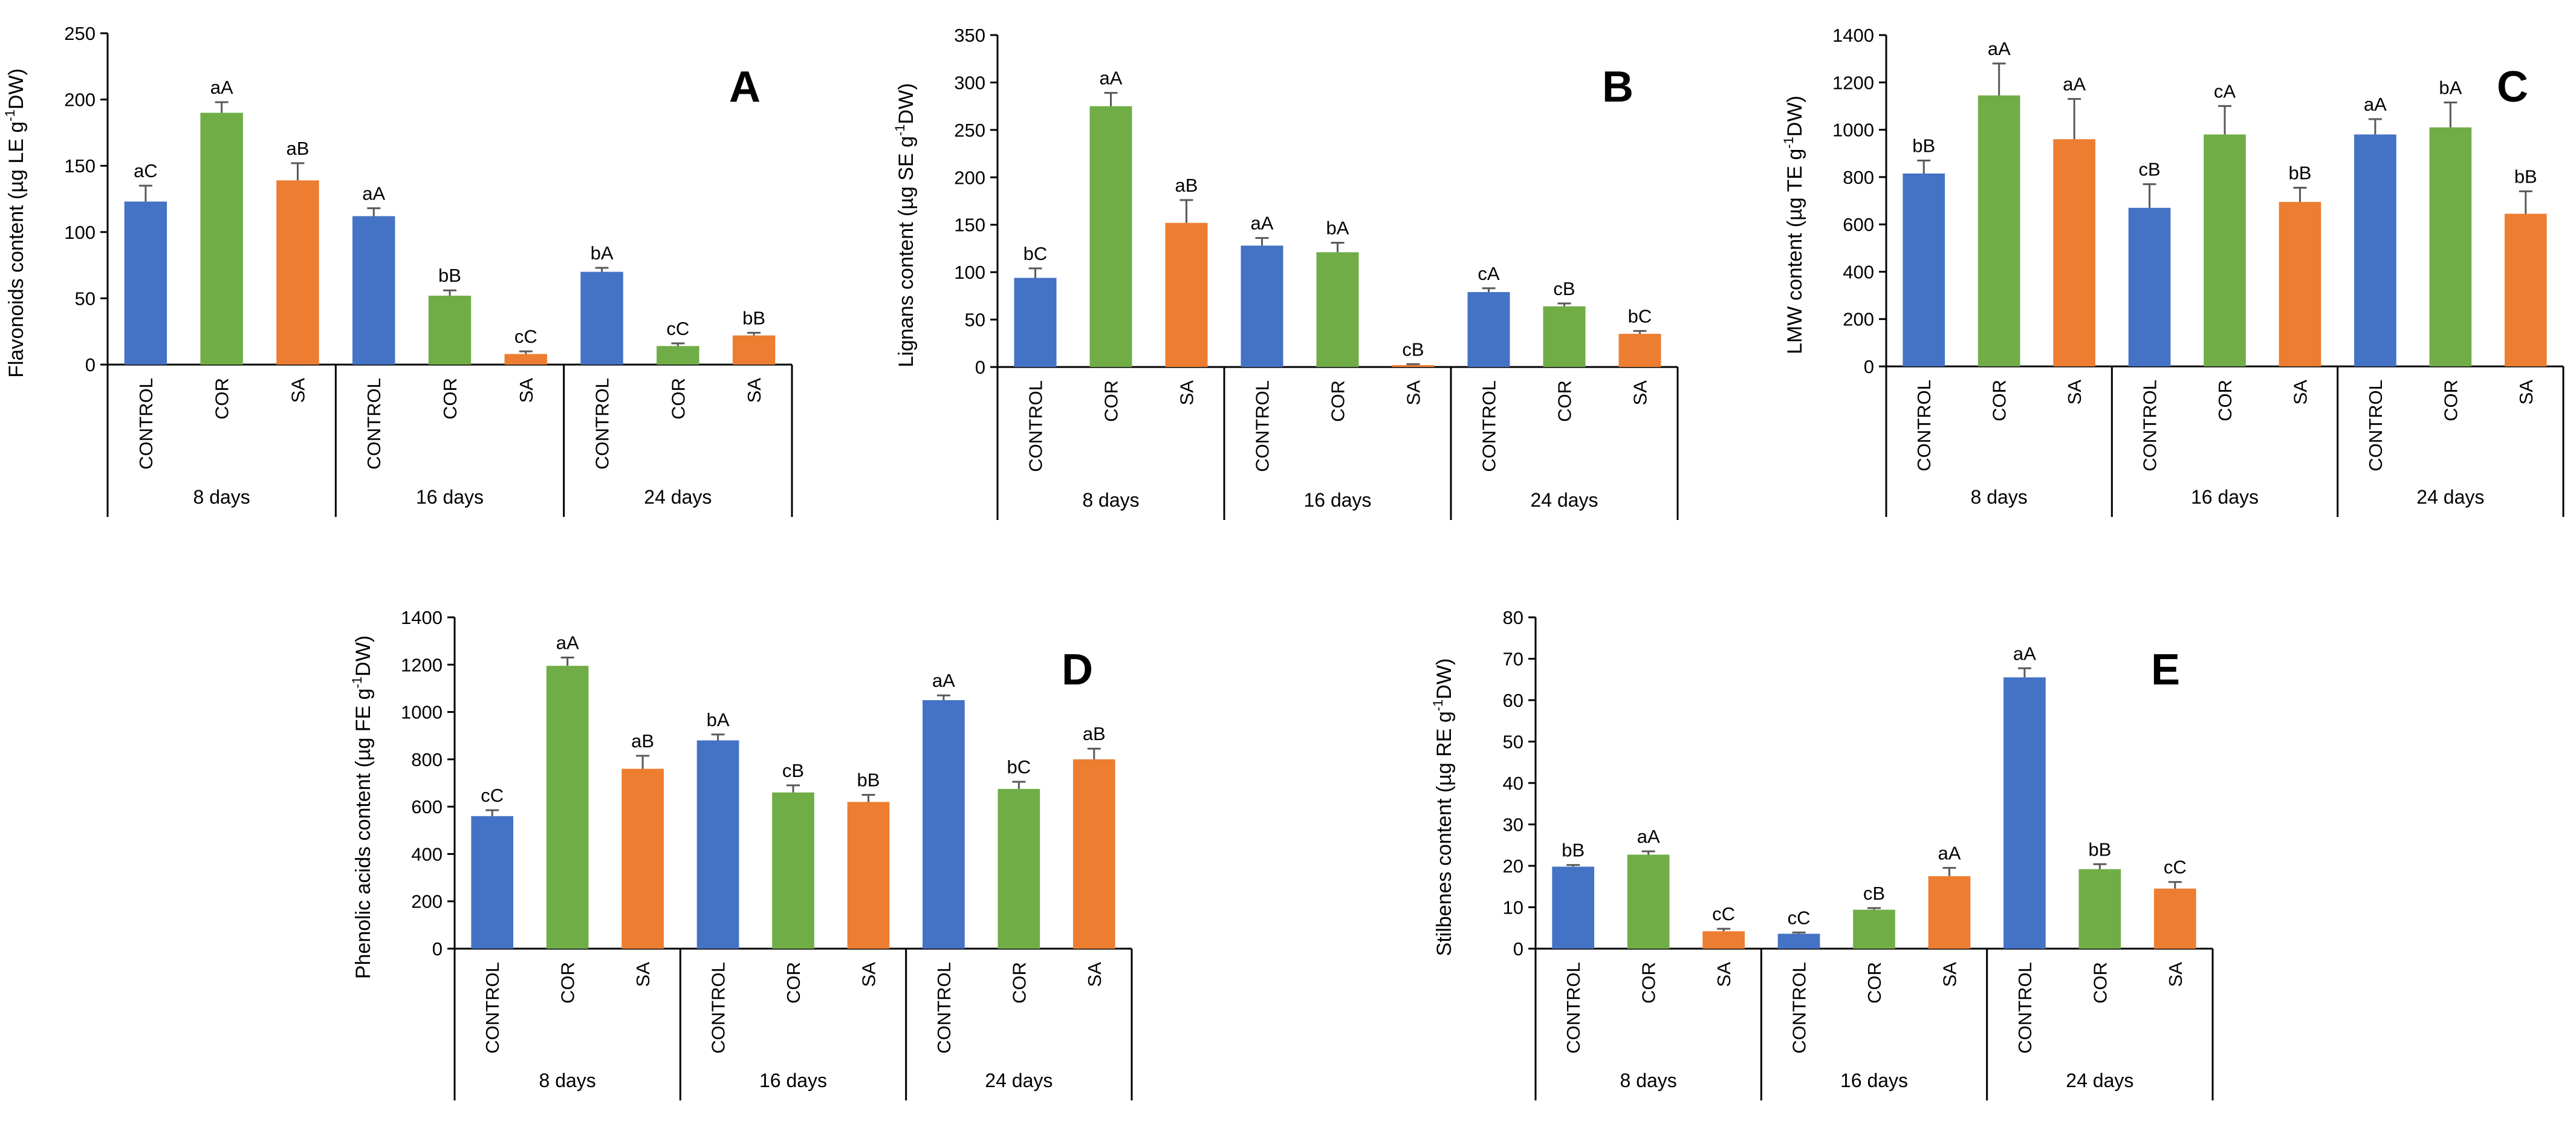 Image resolution: width=2576 pixels, height=1124 pixels. Describe the element at coordinates (427, 854) in the screenshot. I see `y-tick-label: 400` at that location.